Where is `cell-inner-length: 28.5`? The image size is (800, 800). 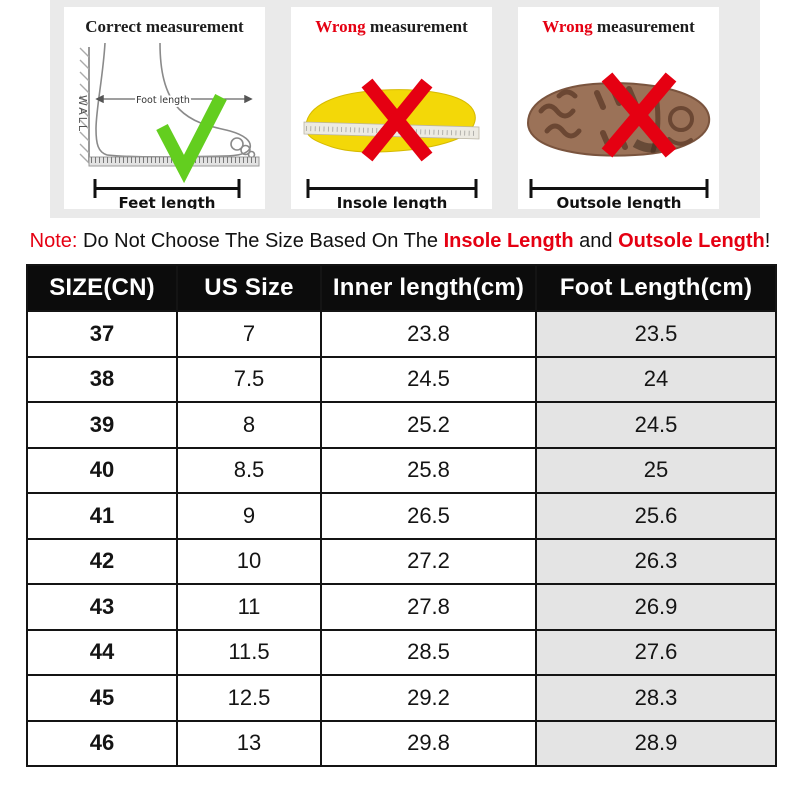
cell-inner-length: 28.5 is located at coordinates (428, 652).